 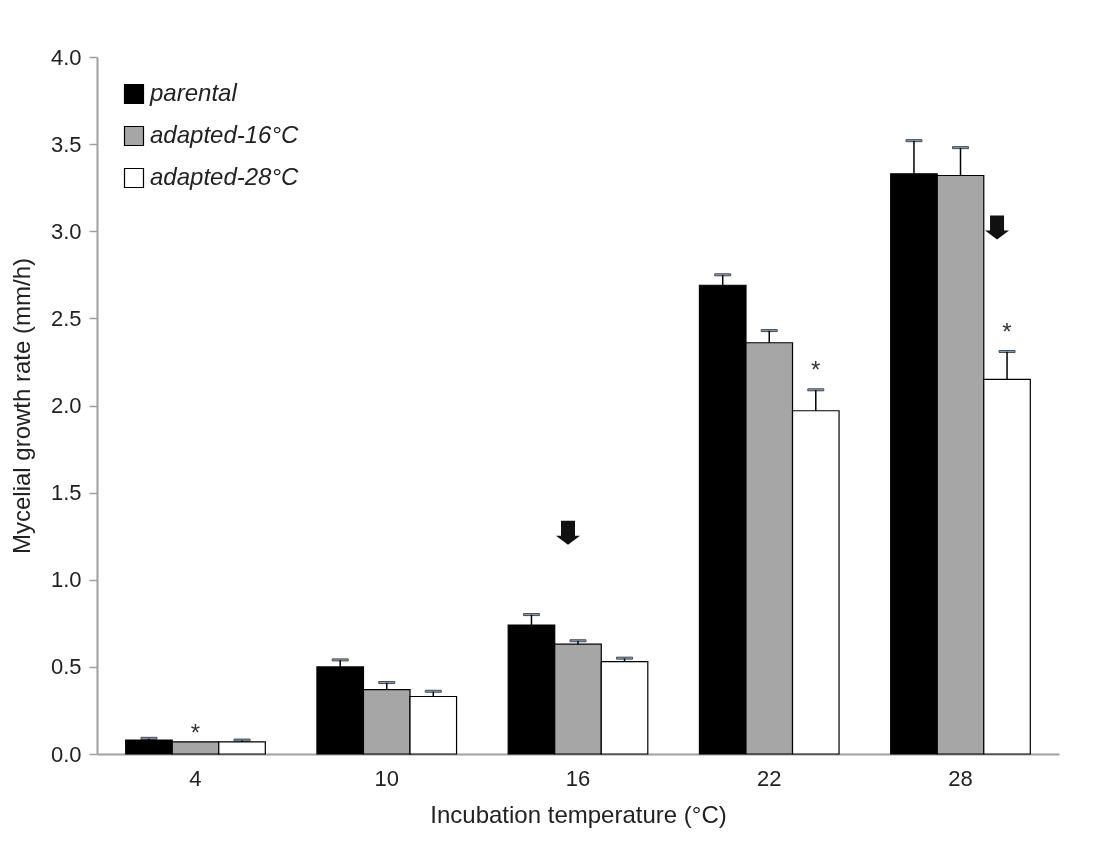 What do you see at coordinates (66, 318) in the screenshot?
I see `y-tick-label: 2.5` at bounding box center [66, 318].